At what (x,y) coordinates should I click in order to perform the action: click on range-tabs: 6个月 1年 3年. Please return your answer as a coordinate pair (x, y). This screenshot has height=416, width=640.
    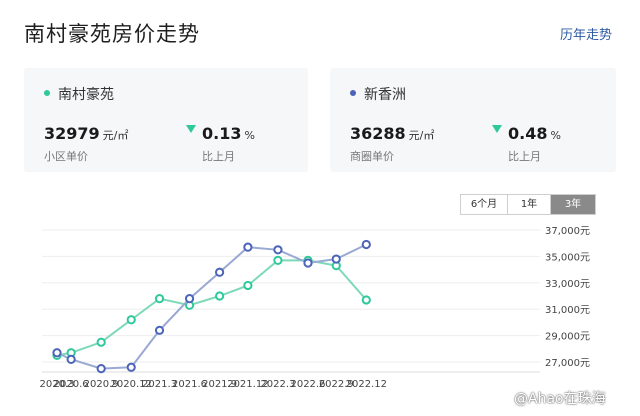
    Looking at the image, I should click on (528, 204).